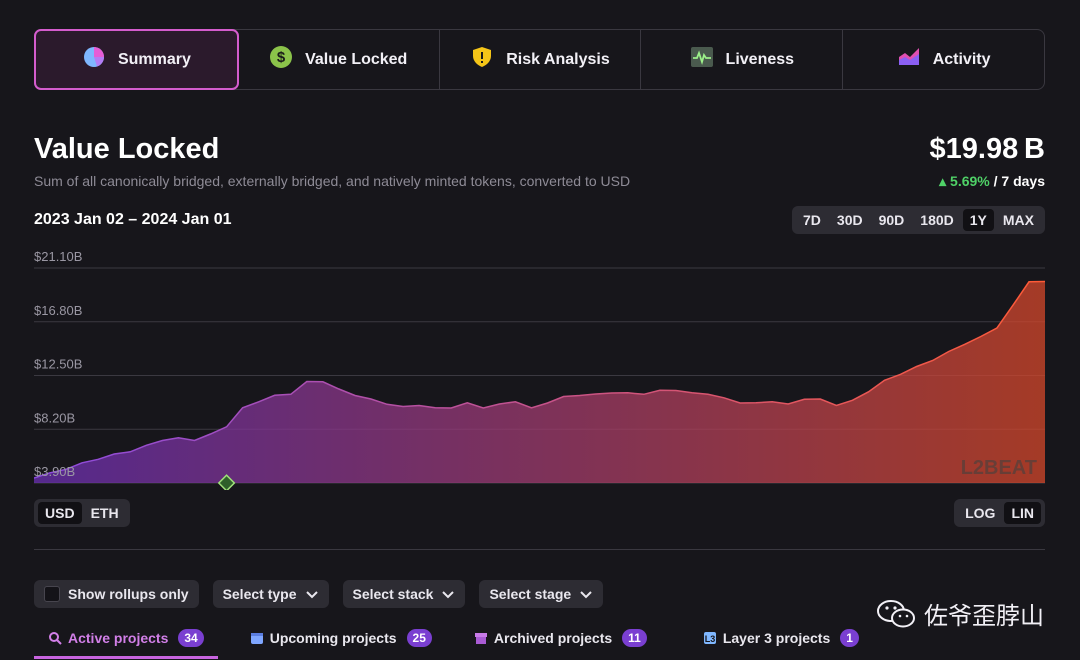 This screenshot has width=1080, height=660. I want to click on filter-label: Select type, so click(259, 594).